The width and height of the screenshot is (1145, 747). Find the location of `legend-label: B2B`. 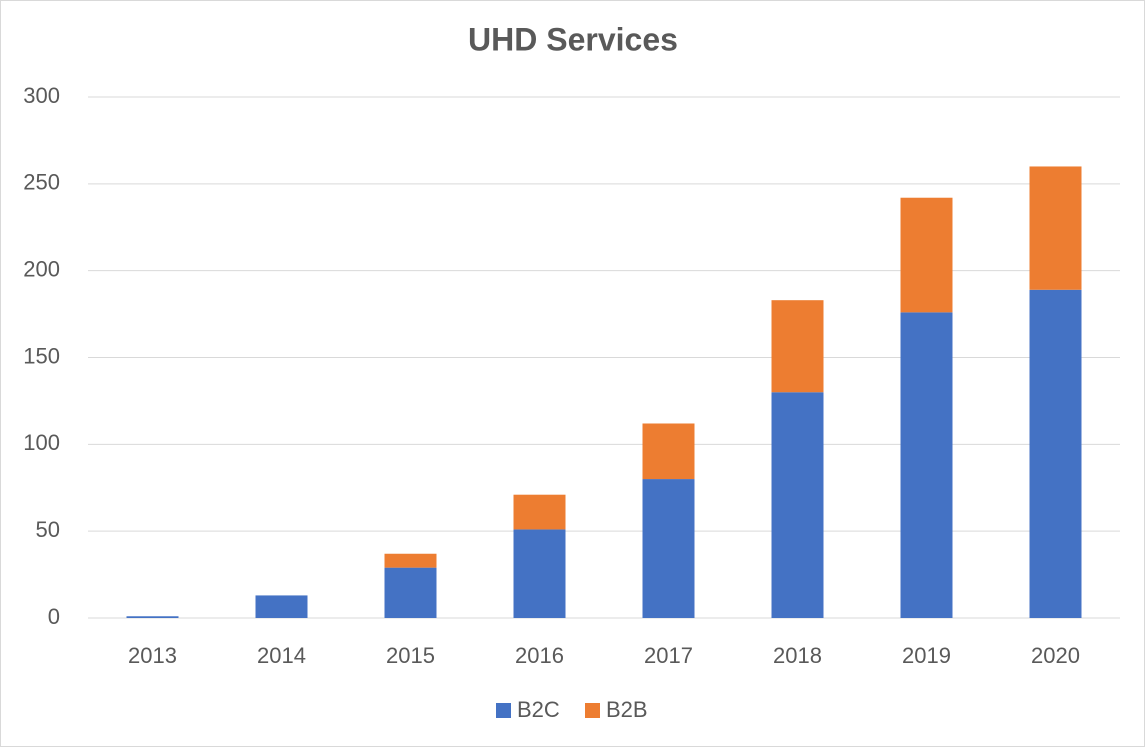

legend-label: B2B is located at coordinates (627, 709).